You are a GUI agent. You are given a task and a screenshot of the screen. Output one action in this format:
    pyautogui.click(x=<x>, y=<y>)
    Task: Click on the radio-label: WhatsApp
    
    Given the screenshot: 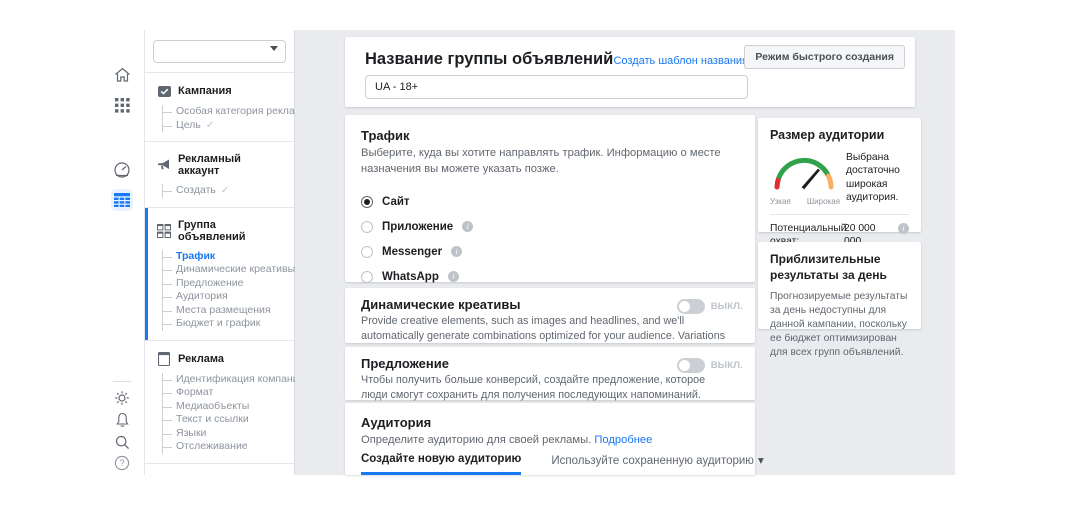 What is the action you would take?
    pyautogui.click(x=410, y=276)
    